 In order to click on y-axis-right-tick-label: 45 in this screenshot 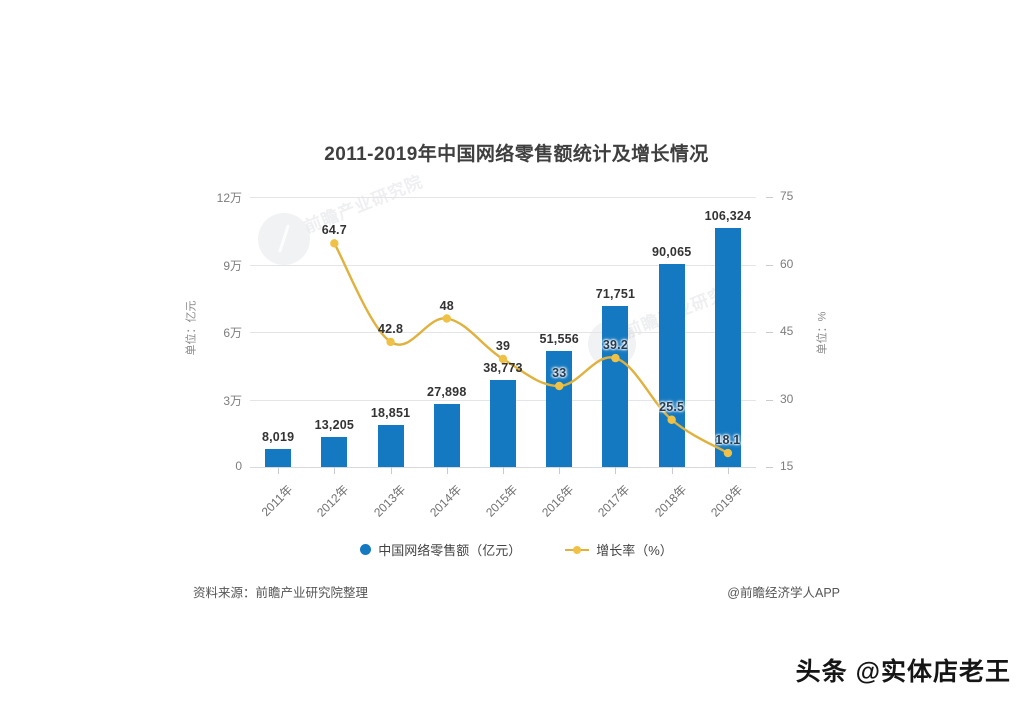, I will do `click(787, 331)`.